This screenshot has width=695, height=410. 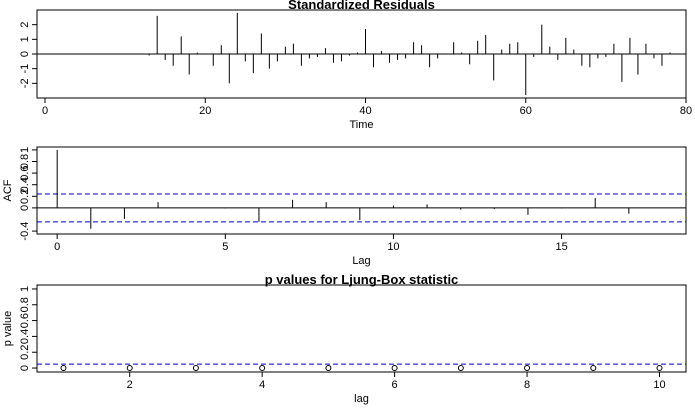 What do you see at coordinates (225, 247) in the screenshot?
I see `x-tick-label: 5` at bounding box center [225, 247].